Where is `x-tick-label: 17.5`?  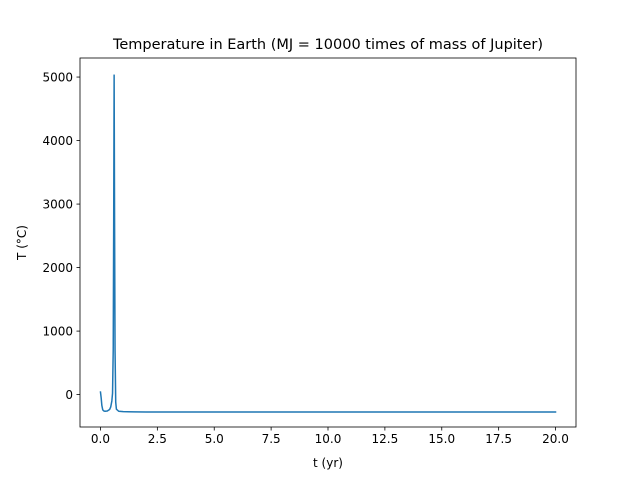 x-tick-label: 17.5 is located at coordinates (498, 439).